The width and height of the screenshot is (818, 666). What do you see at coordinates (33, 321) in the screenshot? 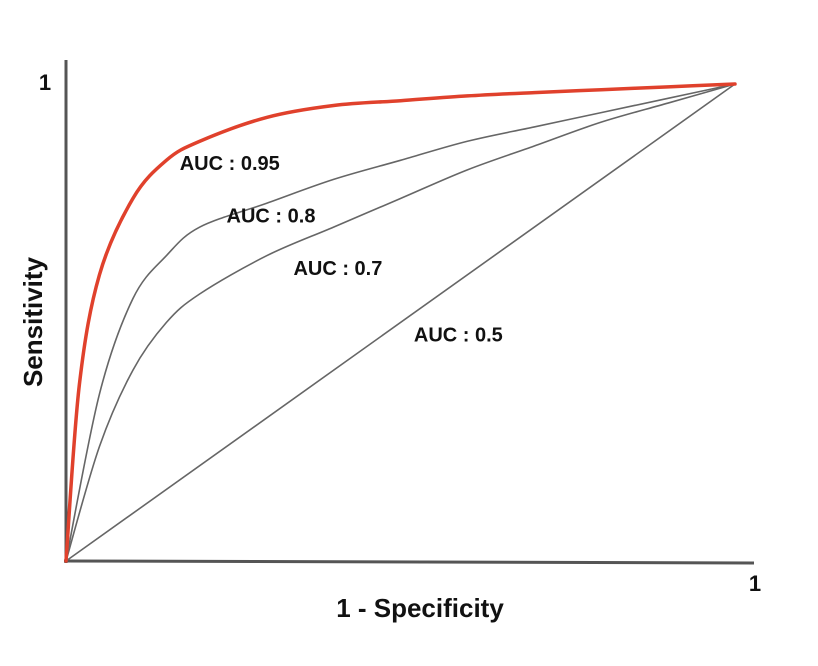
I see `y-axis-label: Sensitivity` at bounding box center [33, 321].